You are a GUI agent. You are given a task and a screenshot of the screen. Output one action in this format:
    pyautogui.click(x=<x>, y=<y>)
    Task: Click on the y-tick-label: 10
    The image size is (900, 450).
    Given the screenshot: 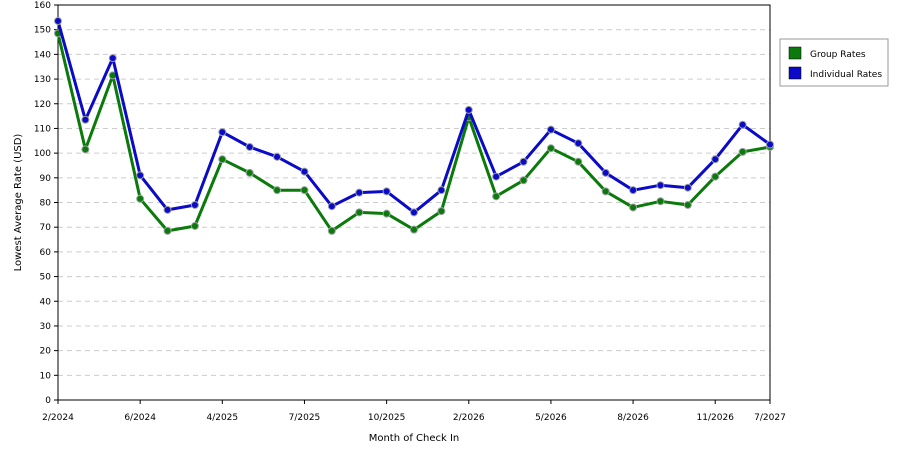 What is the action you would take?
    pyautogui.click(x=46, y=376)
    